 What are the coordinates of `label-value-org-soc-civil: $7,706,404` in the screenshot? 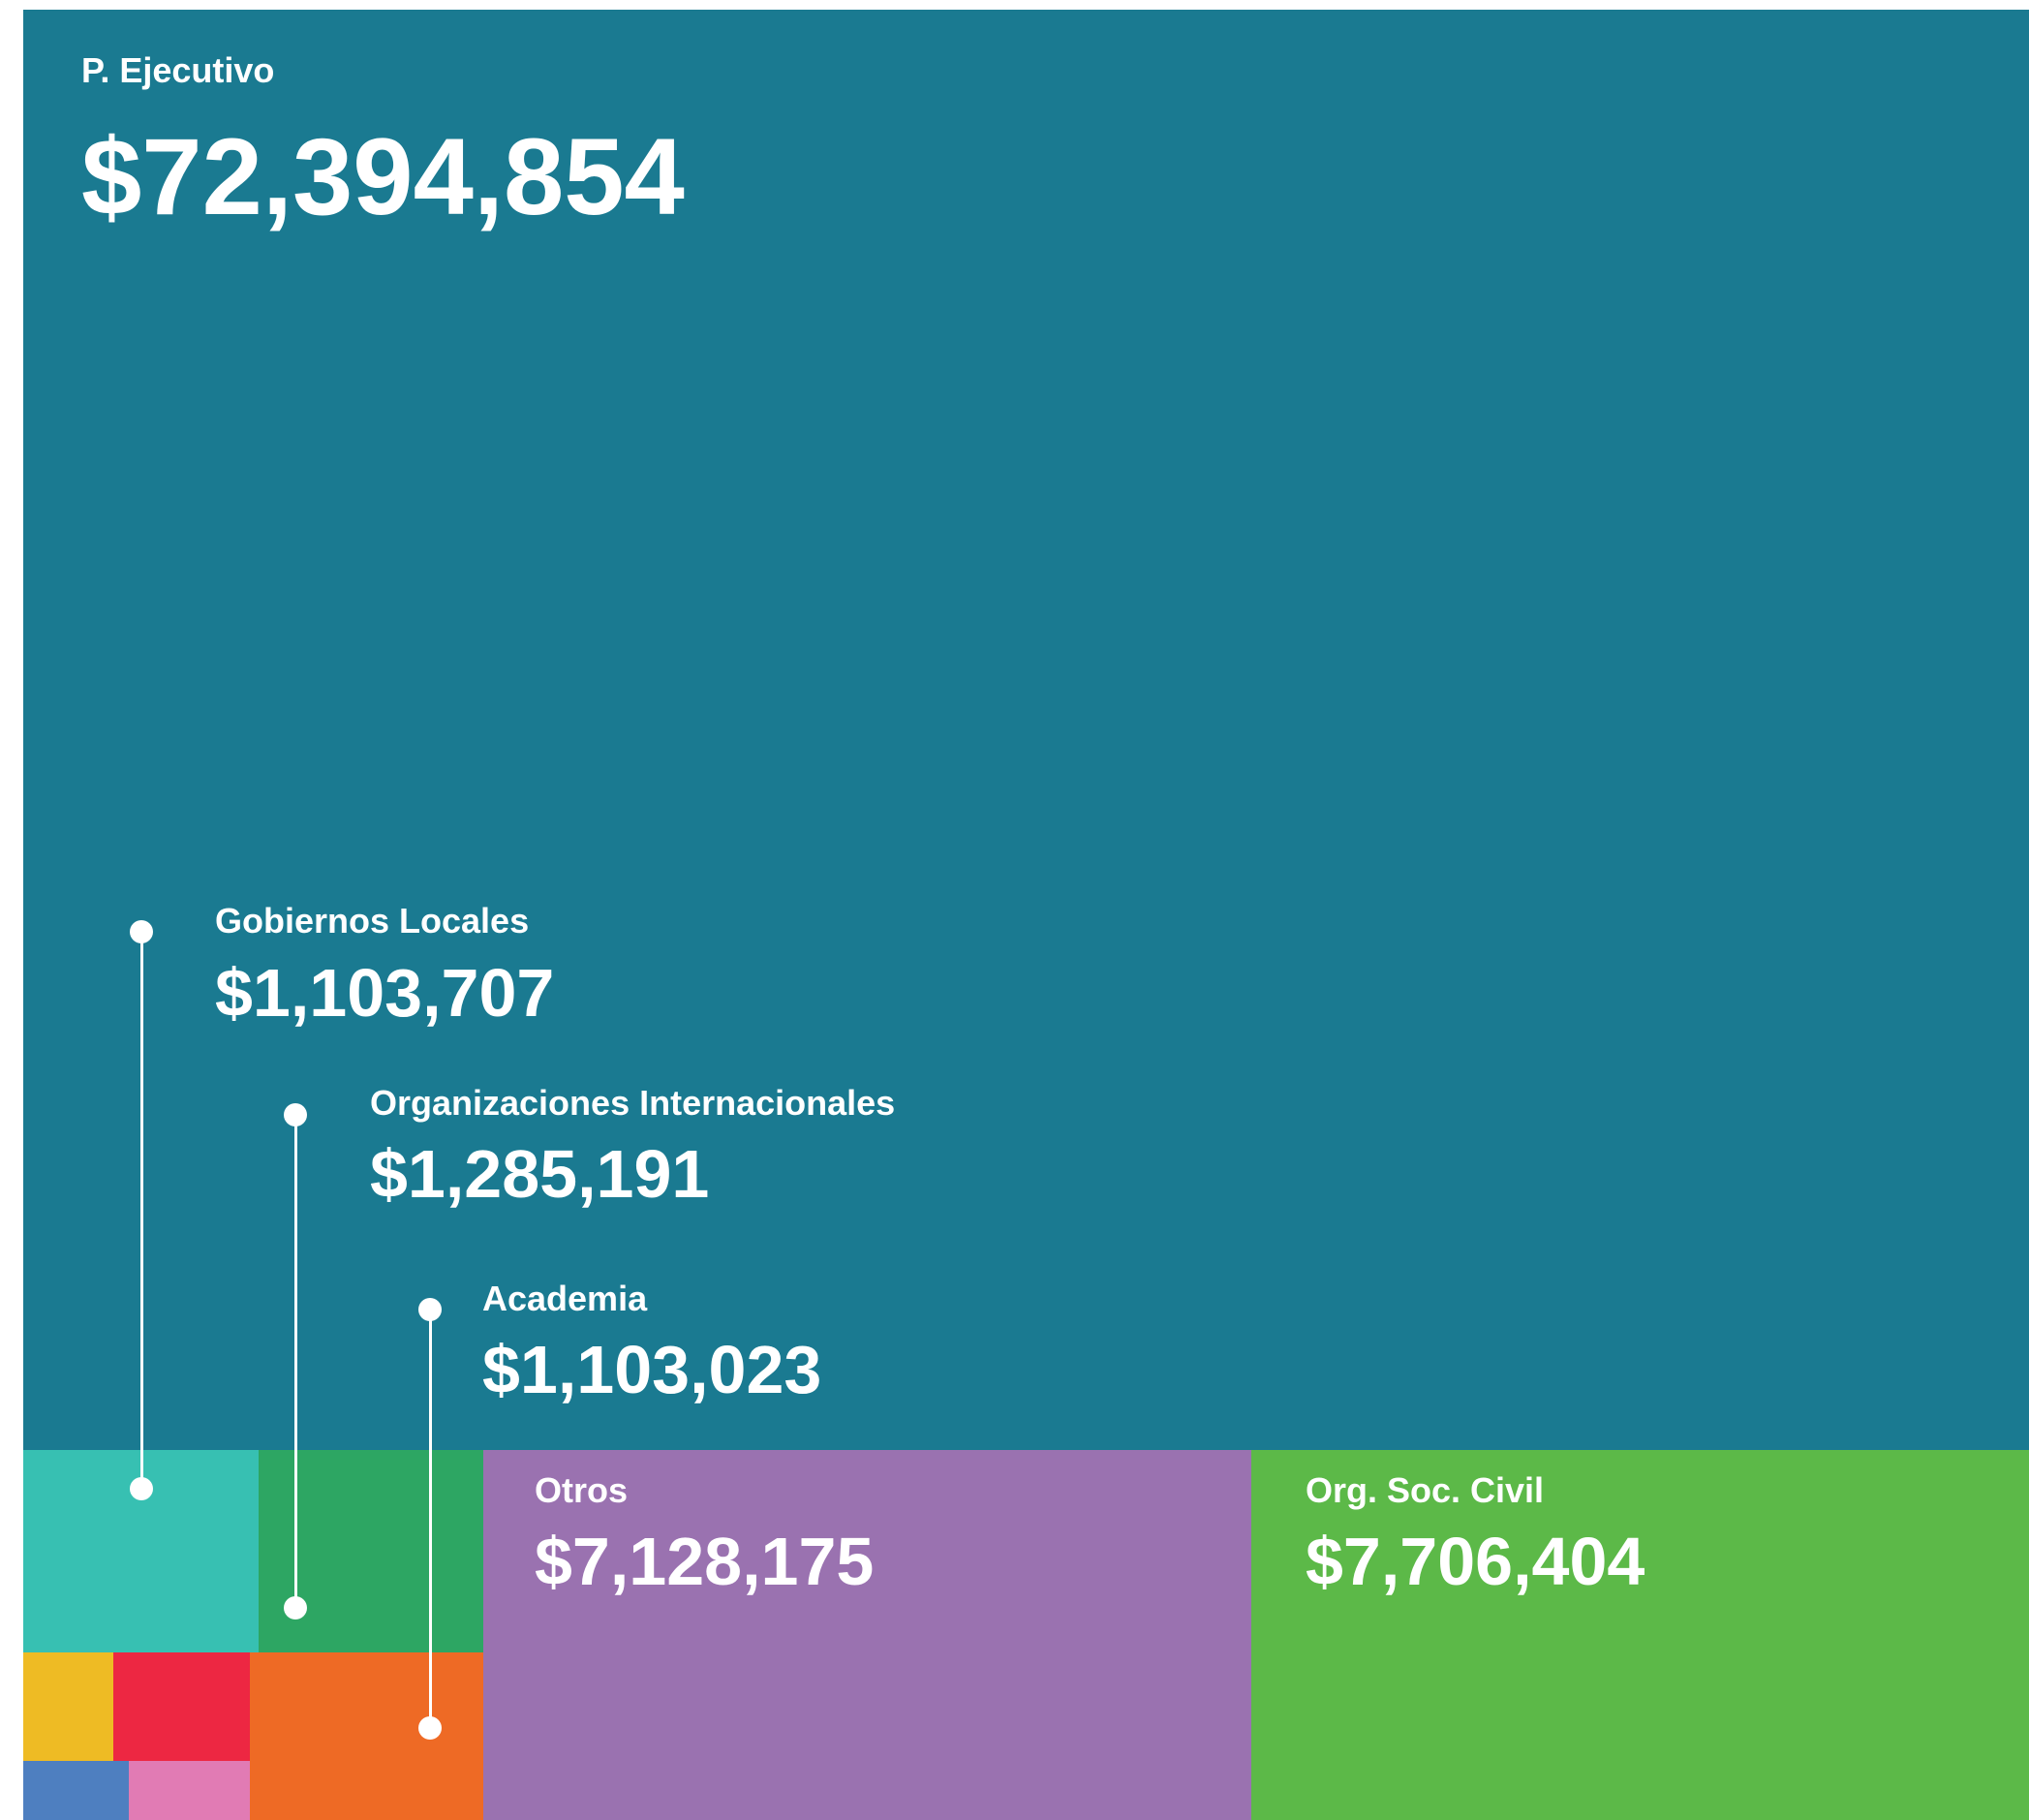 It's located at (1475, 1561).